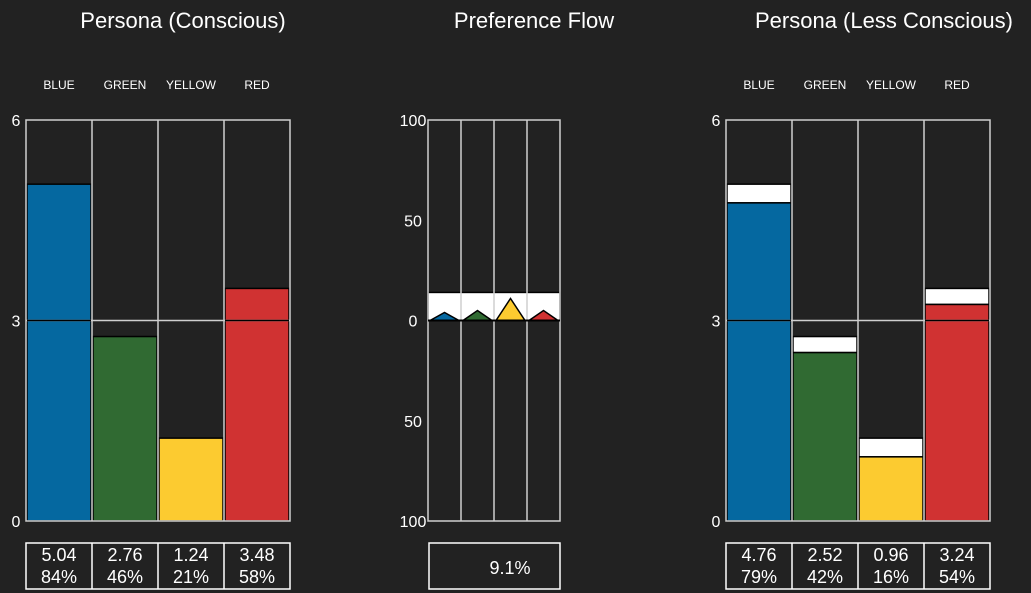 This screenshot has width=1031, height=593. I want to click on less-conscious-percent-label-blue: 79%, so click(759, 577).